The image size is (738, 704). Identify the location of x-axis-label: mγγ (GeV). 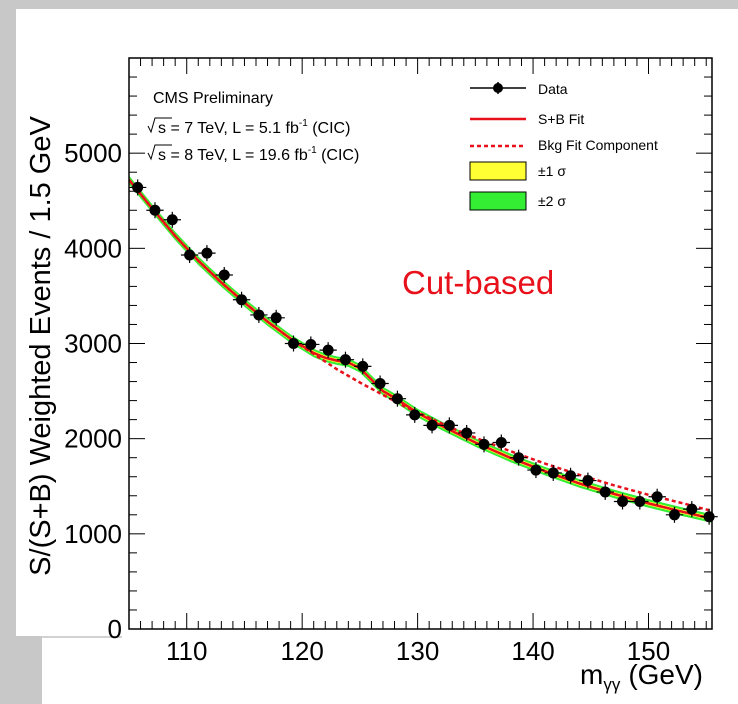
(641, 676).